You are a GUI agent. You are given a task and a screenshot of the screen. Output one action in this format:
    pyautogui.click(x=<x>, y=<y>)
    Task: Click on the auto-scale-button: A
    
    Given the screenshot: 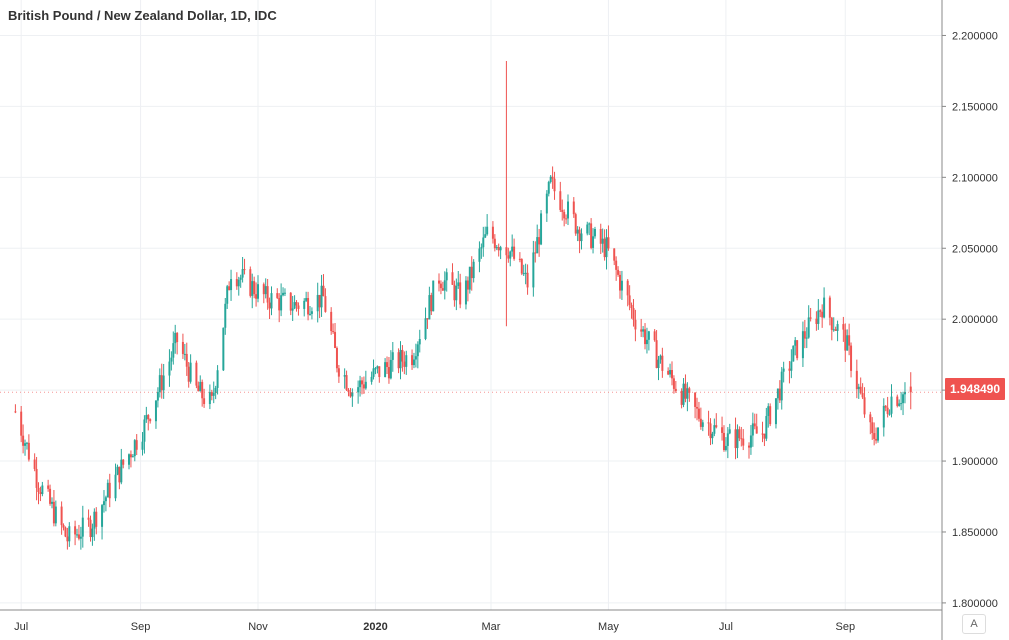 What is the action you would take?
    pyautogui.click(x=974, y=624)
    